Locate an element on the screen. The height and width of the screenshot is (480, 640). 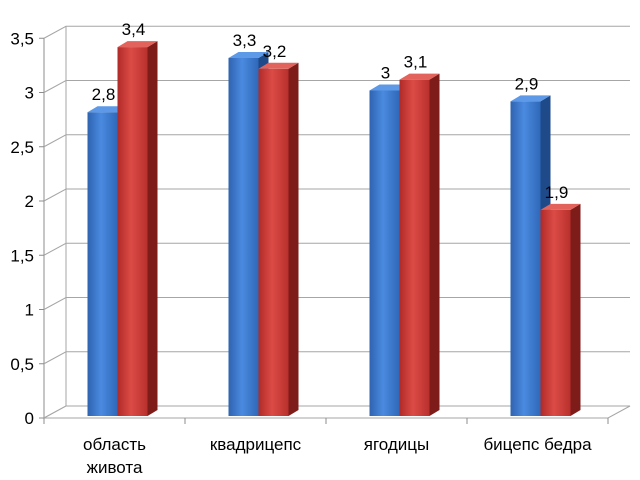
x-category-label: квадрицепс is located at coordinates (256, 444).